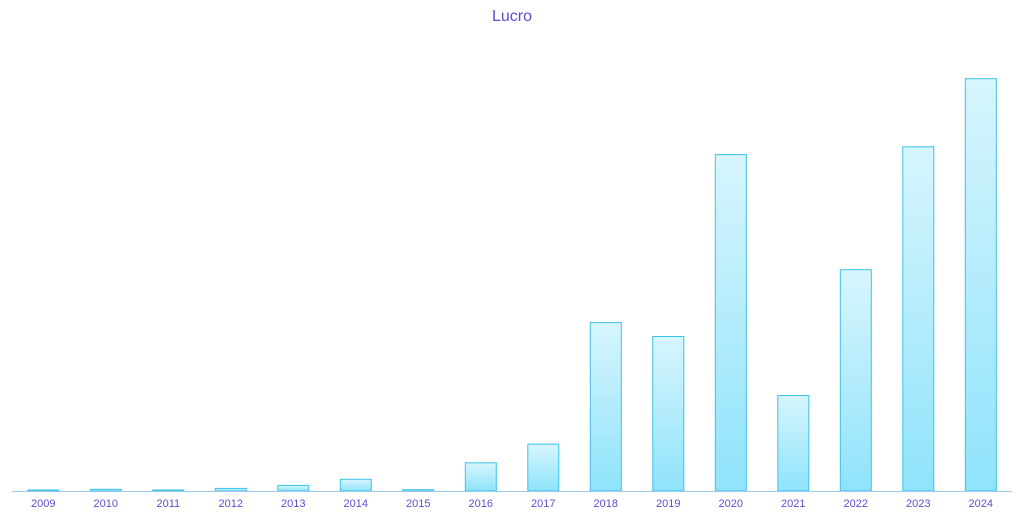 This screenshot has height=517, width=1024. I want to click on bar-2023, so click(918, 319).